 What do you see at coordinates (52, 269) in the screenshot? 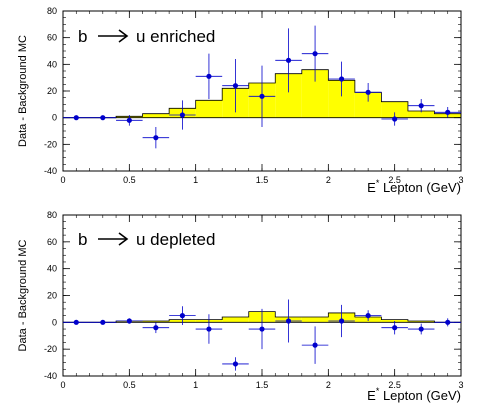
I see `y-tick-label: 40` at bounding box center [52, 269].